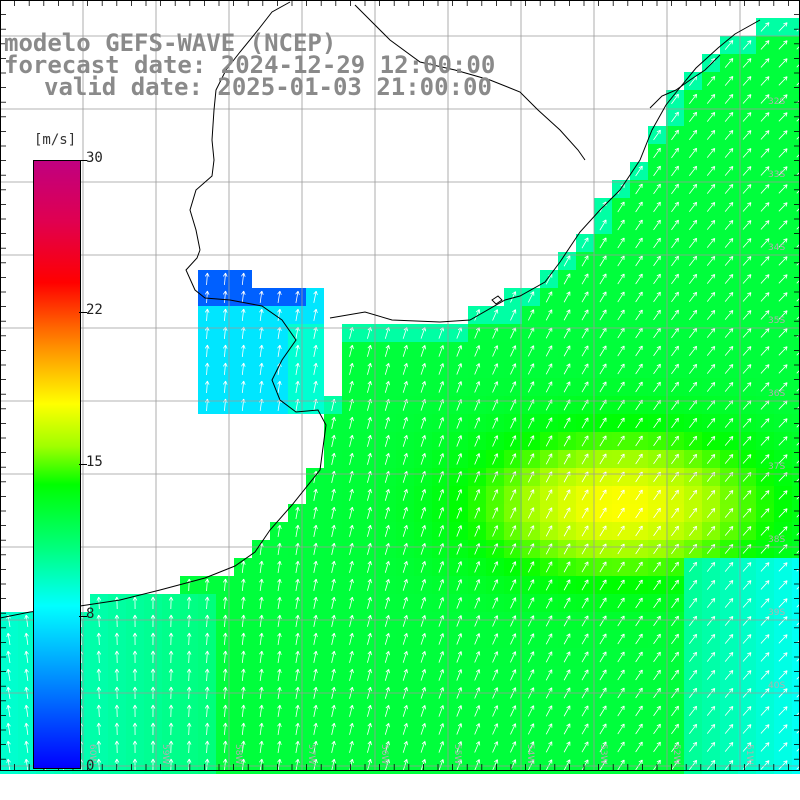 Image resolution: width=800 pixels, height=800 pixels. What do you see at coordinates (776, 394) in the screenshot?
I see `lat-label: 36S` at bounding box center [776, 394].